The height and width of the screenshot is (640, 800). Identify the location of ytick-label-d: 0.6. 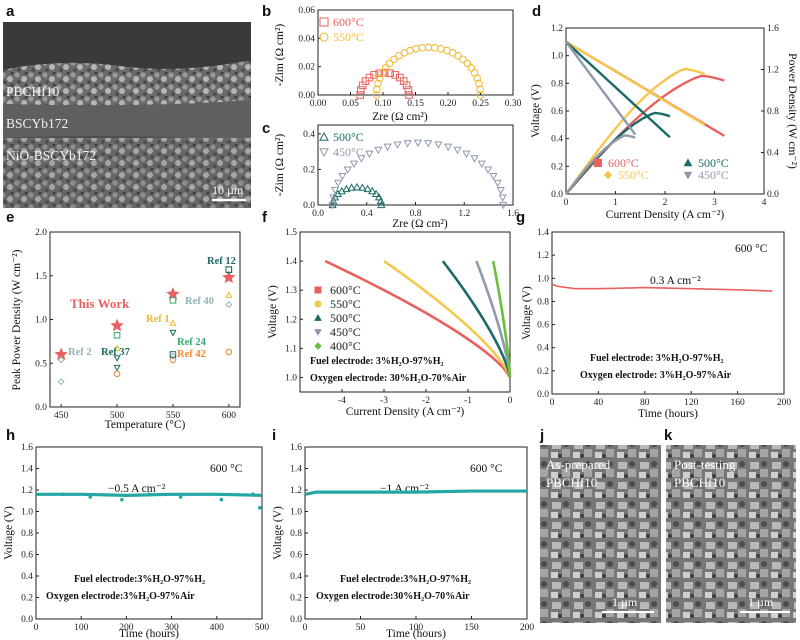
(557, 112).